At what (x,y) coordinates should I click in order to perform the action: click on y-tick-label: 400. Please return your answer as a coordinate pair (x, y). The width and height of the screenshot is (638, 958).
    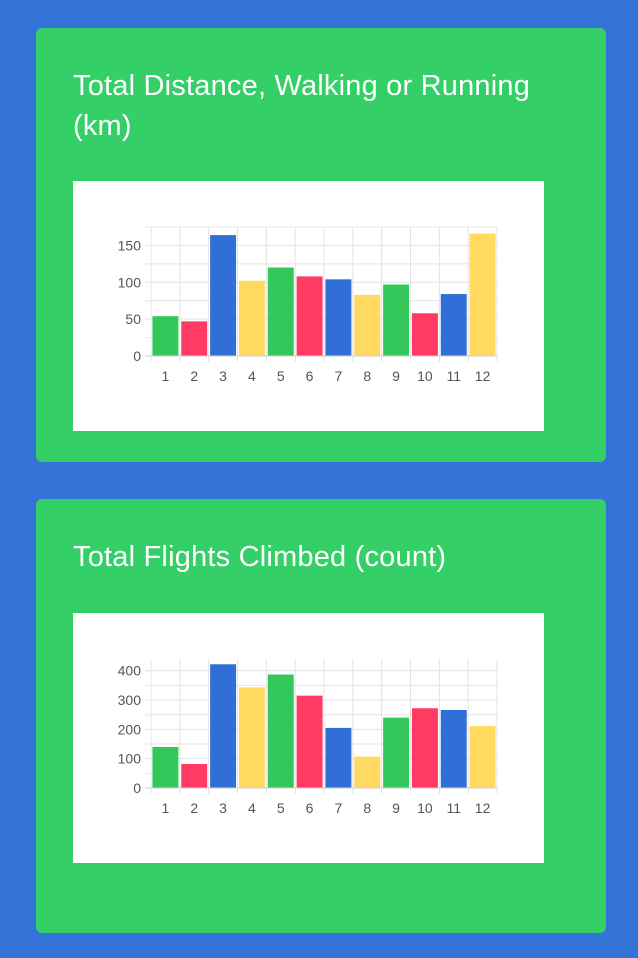
    Looking at the image, I should click on (130, 671).